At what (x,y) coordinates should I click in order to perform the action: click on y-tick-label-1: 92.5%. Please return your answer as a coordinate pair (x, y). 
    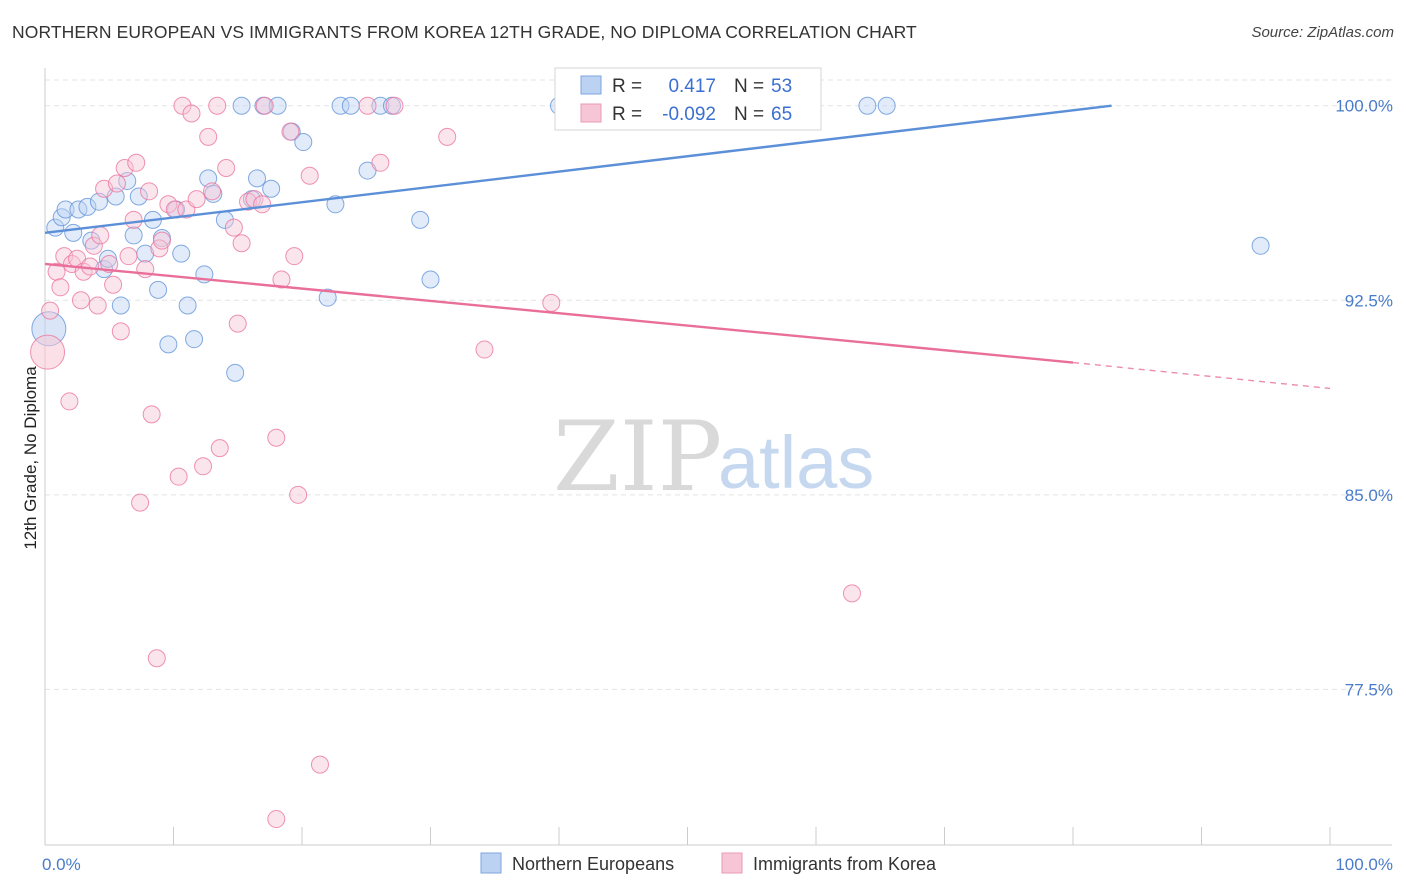
    Looking at the image, I should click on (1369, 300).